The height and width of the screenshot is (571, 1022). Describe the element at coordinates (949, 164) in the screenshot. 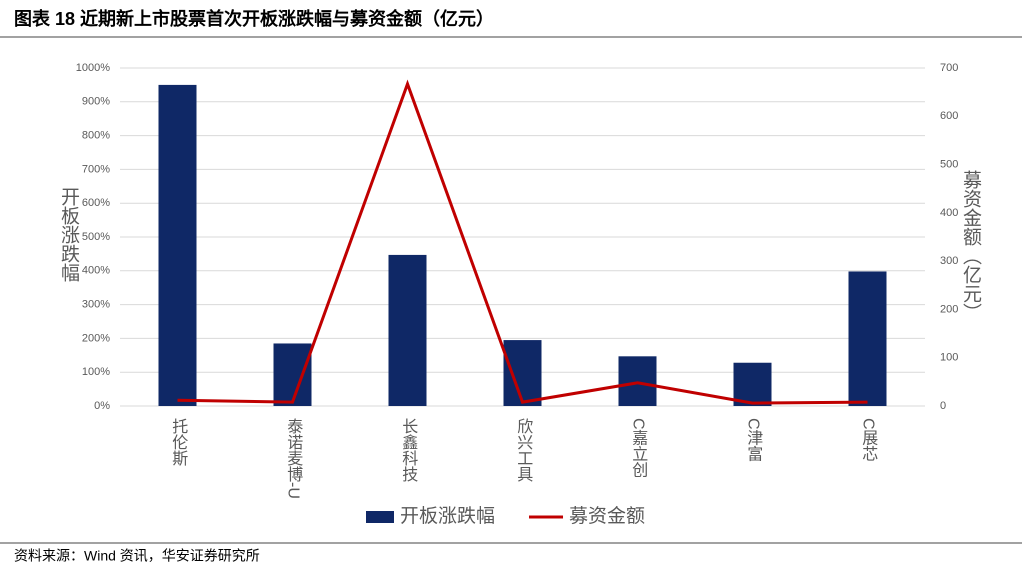

I see `y2-tick-label: 500` at that location.